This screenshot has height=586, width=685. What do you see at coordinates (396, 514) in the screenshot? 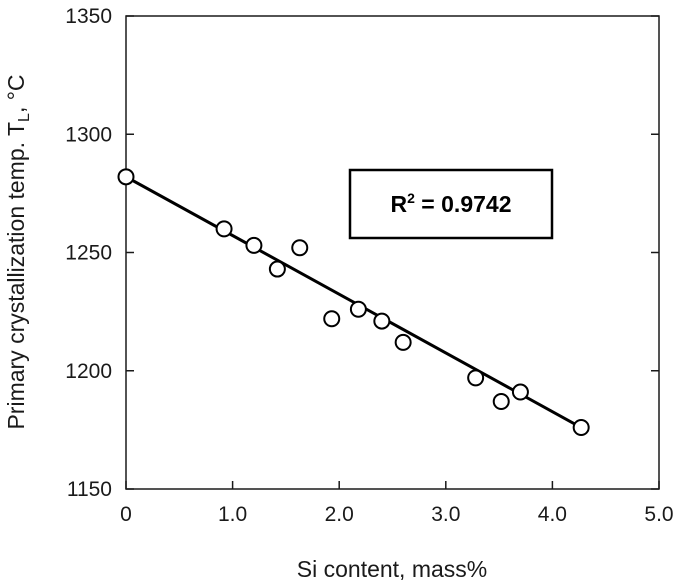
I see `x-tick-labels: 0 1.0 2.0 3.0 4.0 5.0` at bounding box center [396, 514].